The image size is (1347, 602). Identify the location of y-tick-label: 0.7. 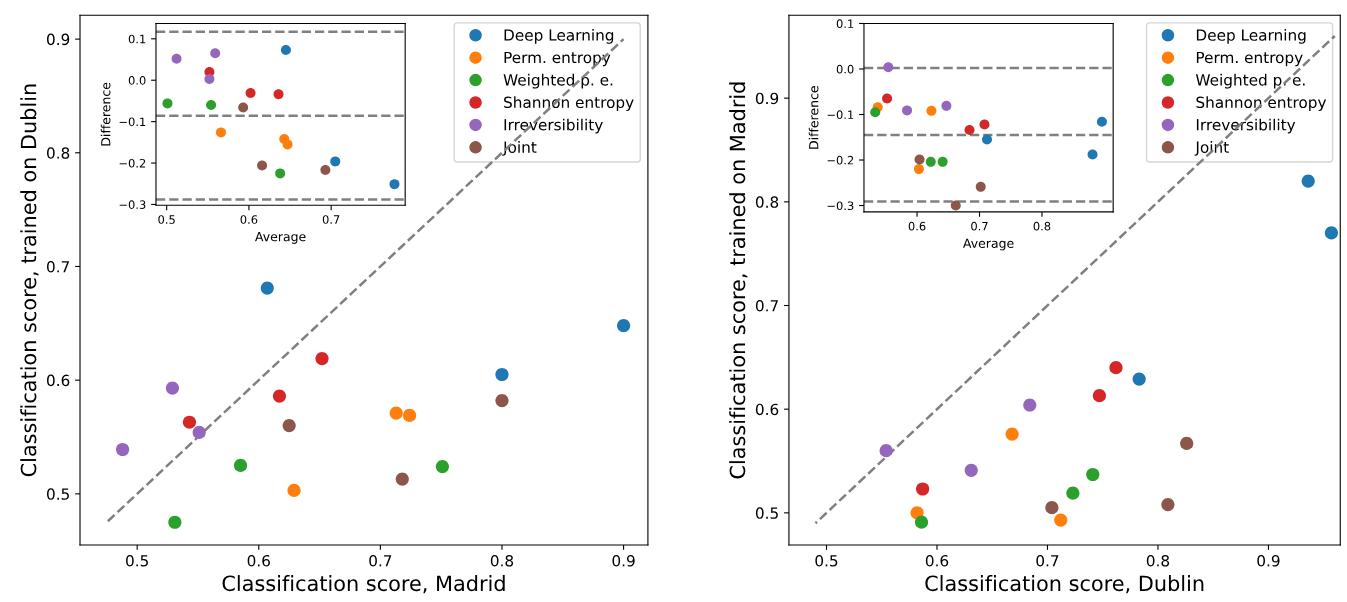
(58, 266).